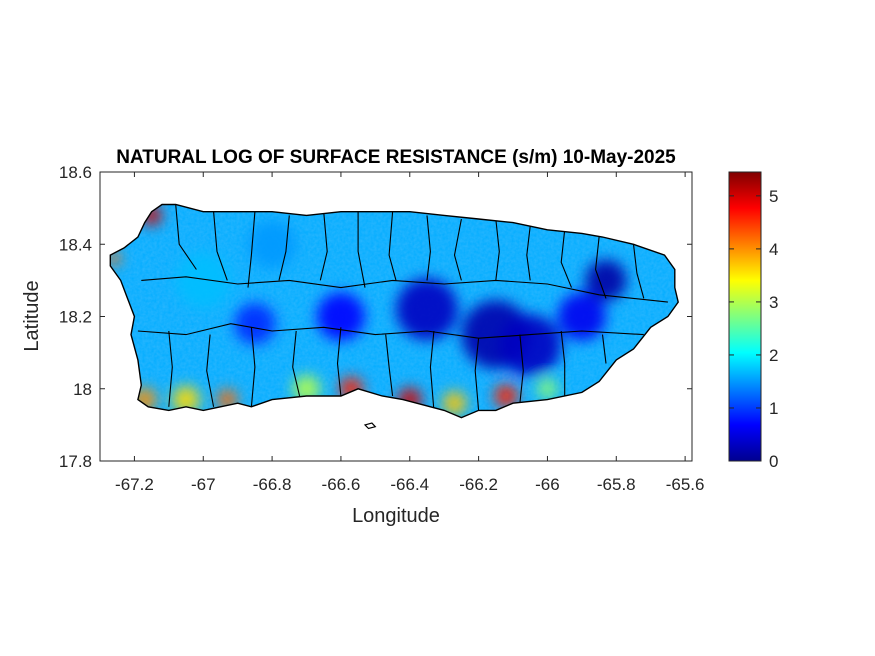  Describe the element at coordinates (396, 516) in the screenshot. I see `x-axis-label: Longitude` at that location.